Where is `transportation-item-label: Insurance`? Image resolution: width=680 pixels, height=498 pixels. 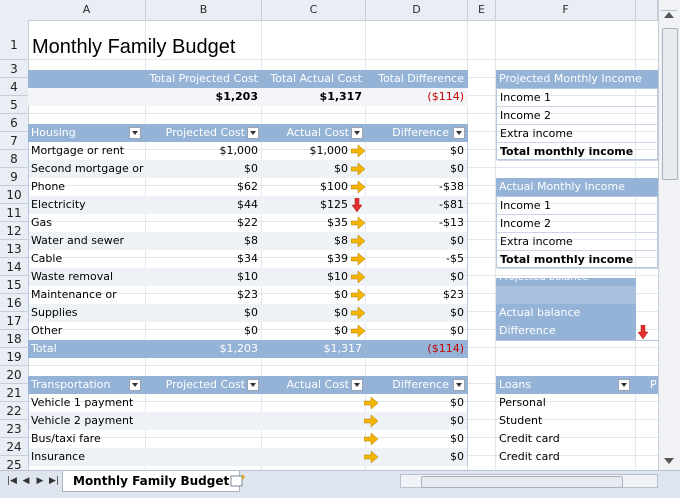
transportation-item-label: Insurance is located at coordinates (58, 456).